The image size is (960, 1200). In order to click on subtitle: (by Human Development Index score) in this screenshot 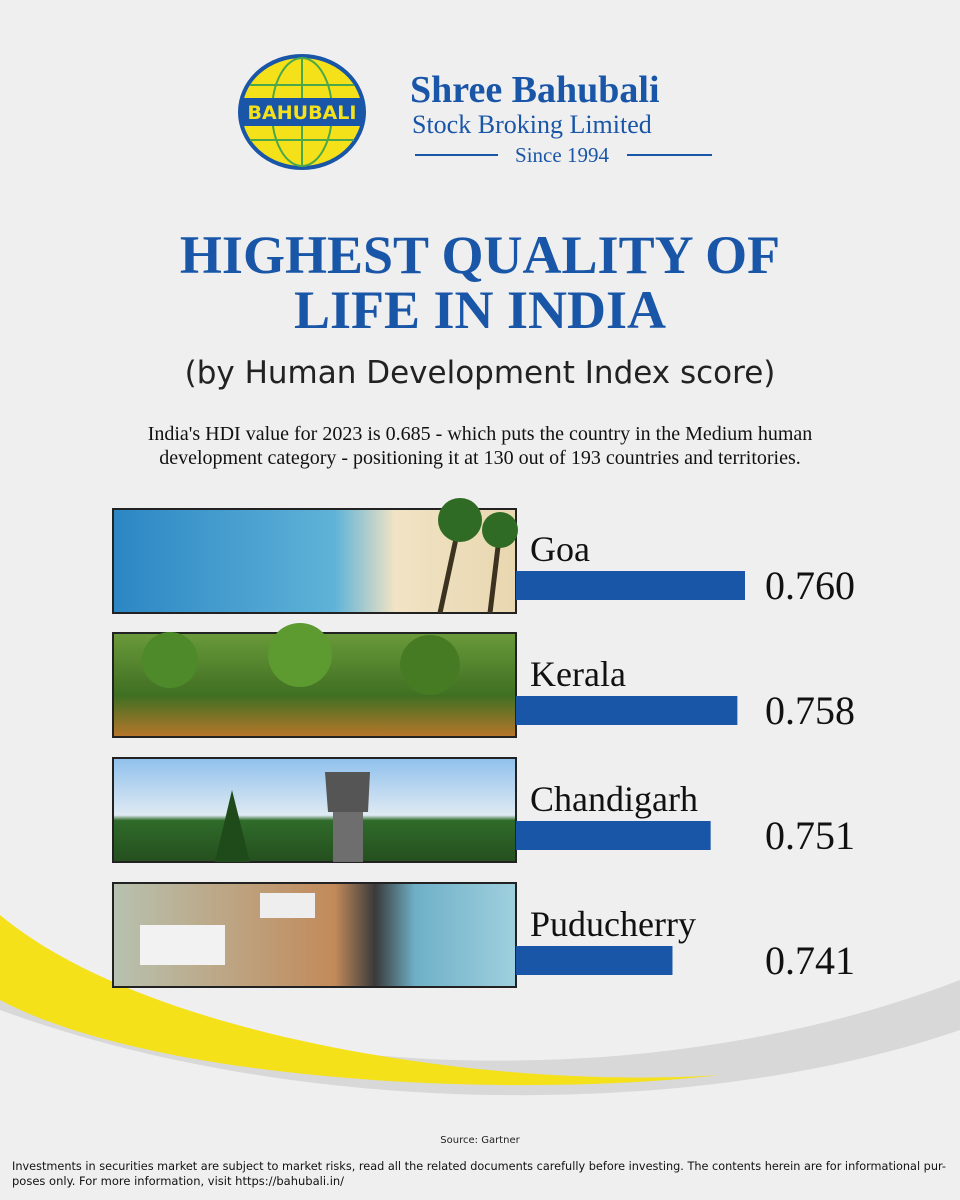, I will do `click(480, 373)`.